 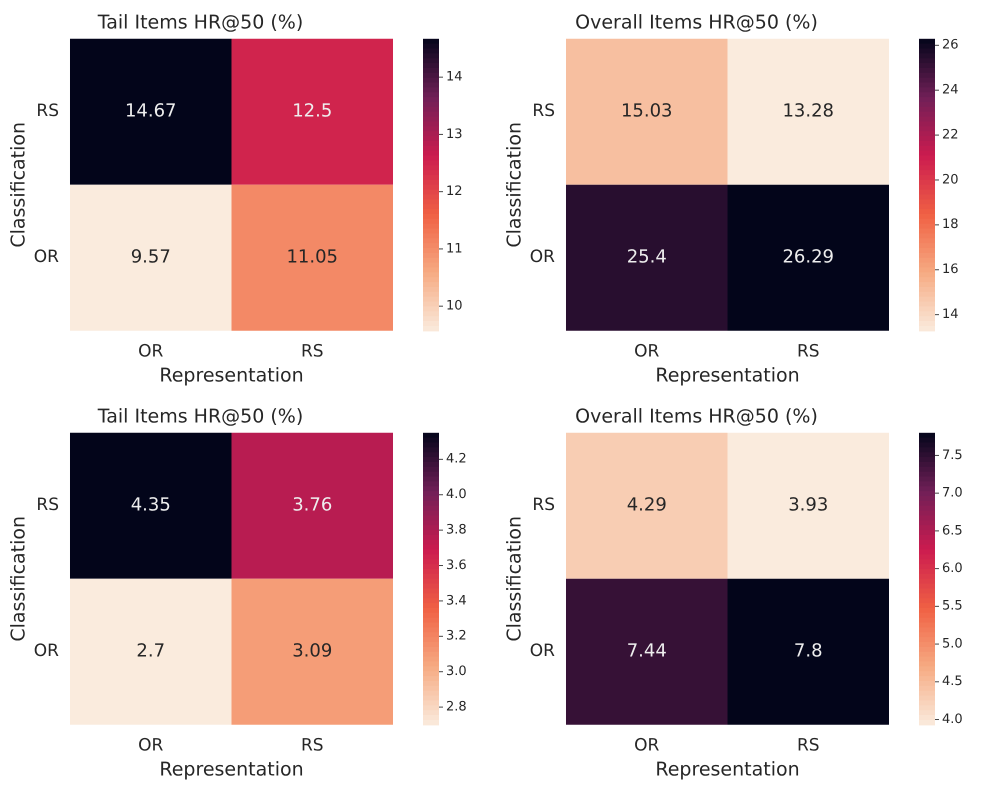 What do you see at coordinates (456, 530) in the screenshot?
I see `color-bar-label: 3.8` at bounding box center [456, 530].